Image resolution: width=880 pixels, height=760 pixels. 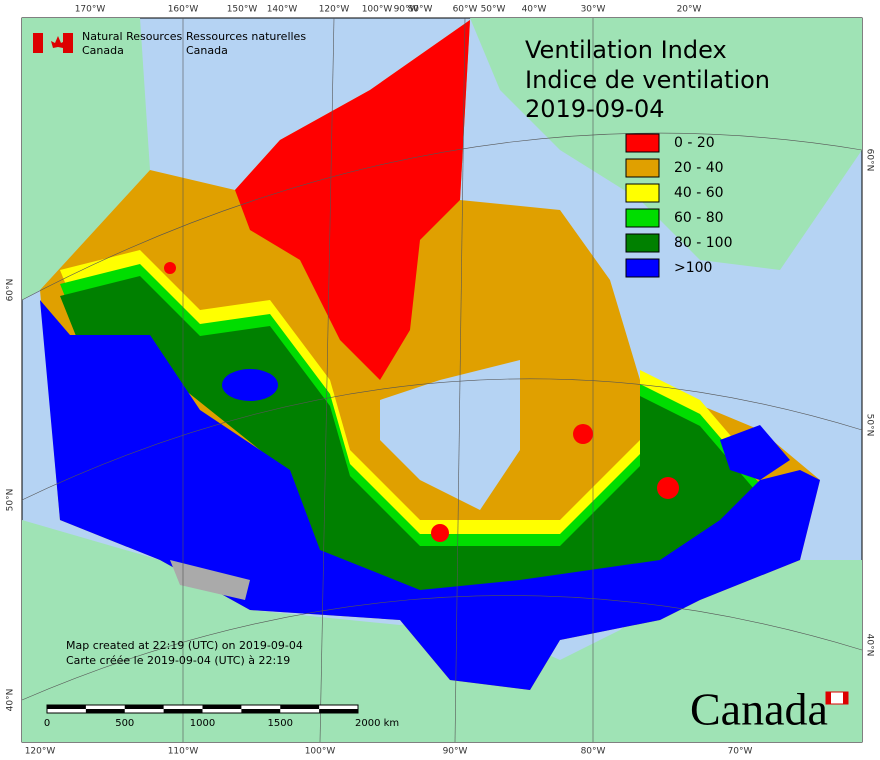 I want to click on longitude-label: 30°W, so click(x=593, y=10).